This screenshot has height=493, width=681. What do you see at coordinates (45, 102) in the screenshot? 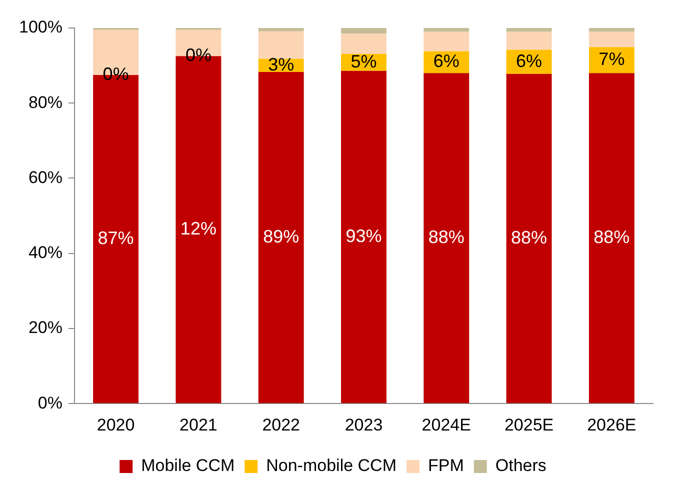
I see `y-tick-label: 80%` at bounding box center [45, 102].